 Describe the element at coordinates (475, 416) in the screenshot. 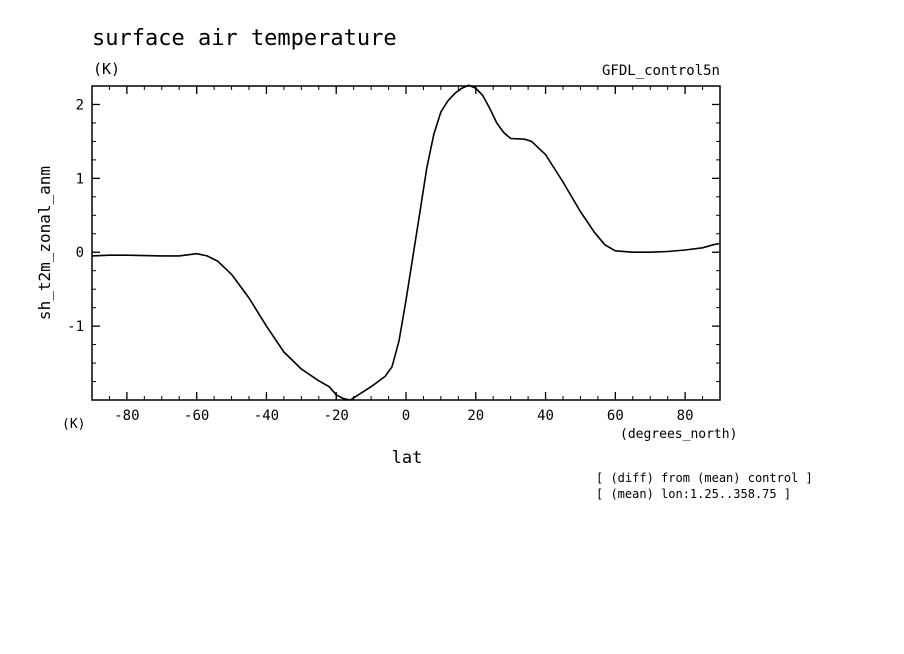

I see `x-tick-label: 20` at that location.